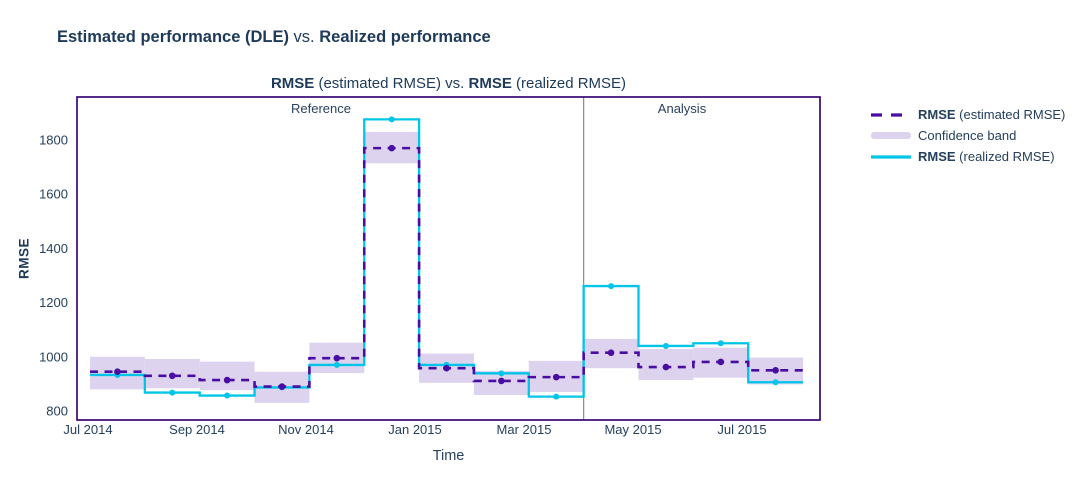 The image size is (1087, 500). Describe the element at coordinates (197, 429) in the screenshot. I see `x-tick-label: Sep 2014` at that location.